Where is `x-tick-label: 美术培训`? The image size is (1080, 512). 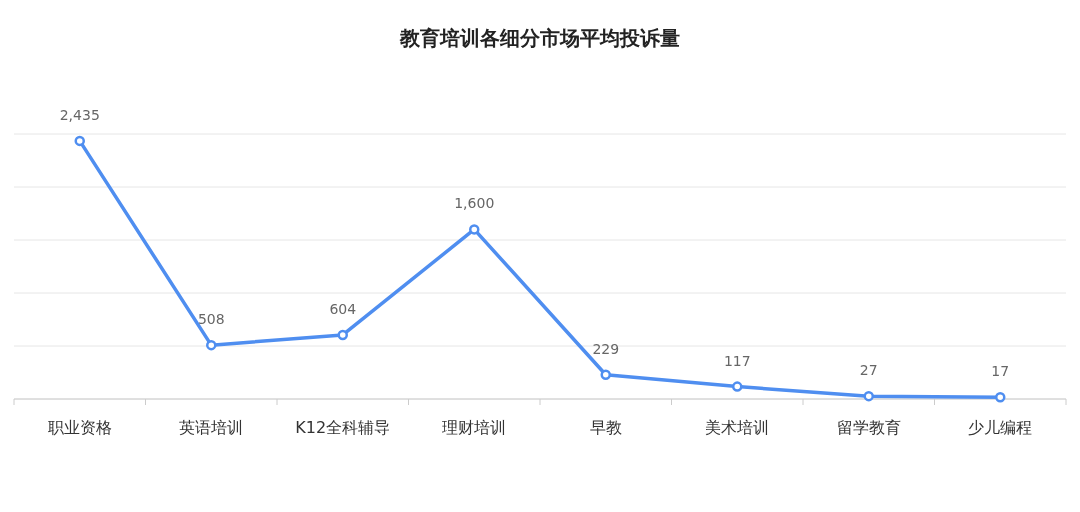 x-tick-label: 美术培训 is located at coordinates (737, 427).